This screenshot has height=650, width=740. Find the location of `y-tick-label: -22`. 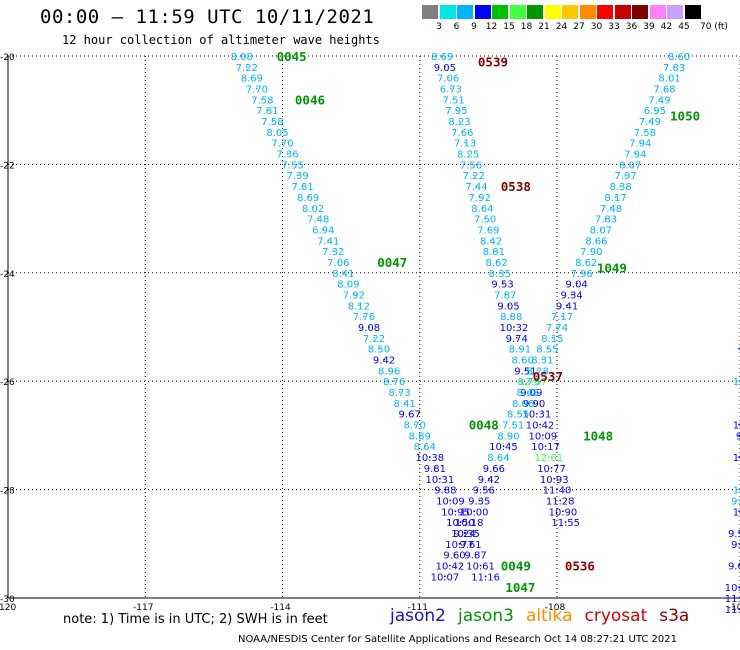

y-tick-label: -22 is located at coordinates (7, 166).